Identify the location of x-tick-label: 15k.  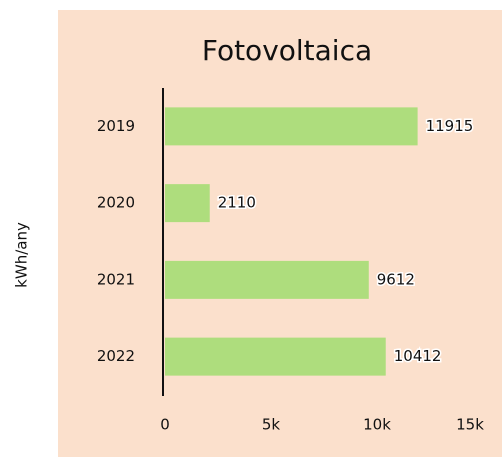
(470, 425).